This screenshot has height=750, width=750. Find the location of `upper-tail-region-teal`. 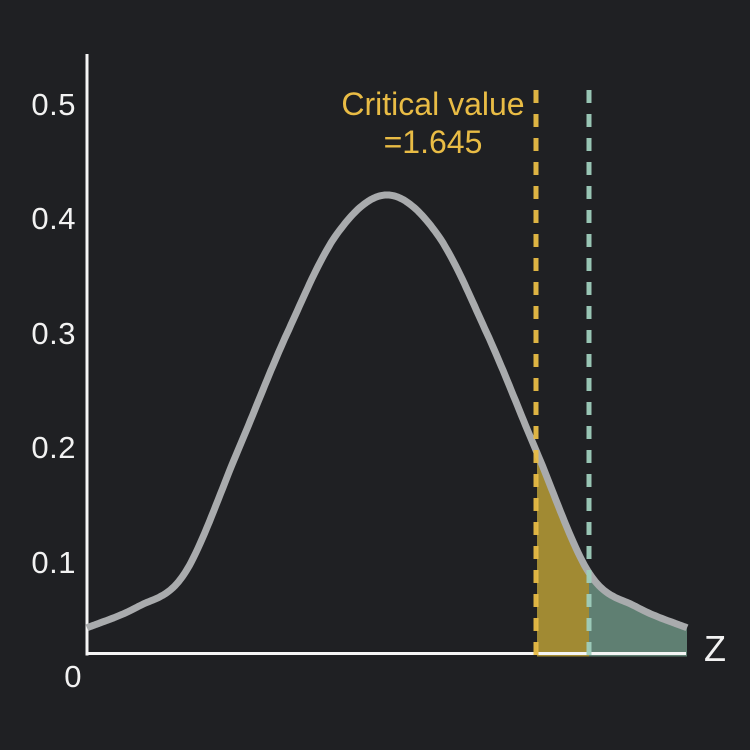

upper-tail-region-teal is located at coordinates (638, 614).